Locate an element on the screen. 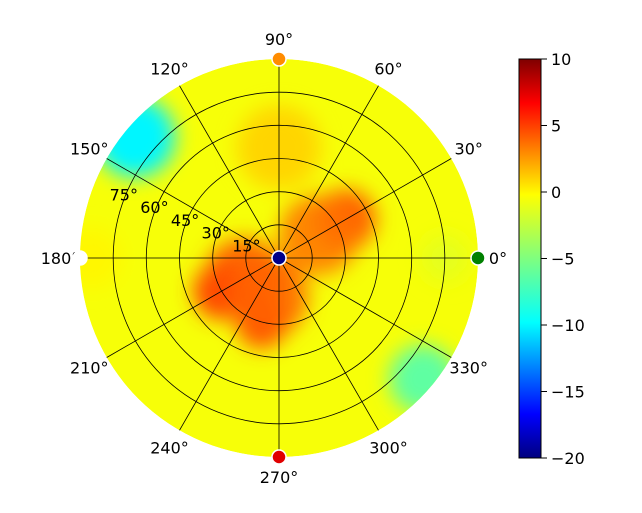 This screenshot has width=642, height=513. colorbar-ticks: 10 5 0 −5 −10 −15 −20 is located at coordinates (563, 259).